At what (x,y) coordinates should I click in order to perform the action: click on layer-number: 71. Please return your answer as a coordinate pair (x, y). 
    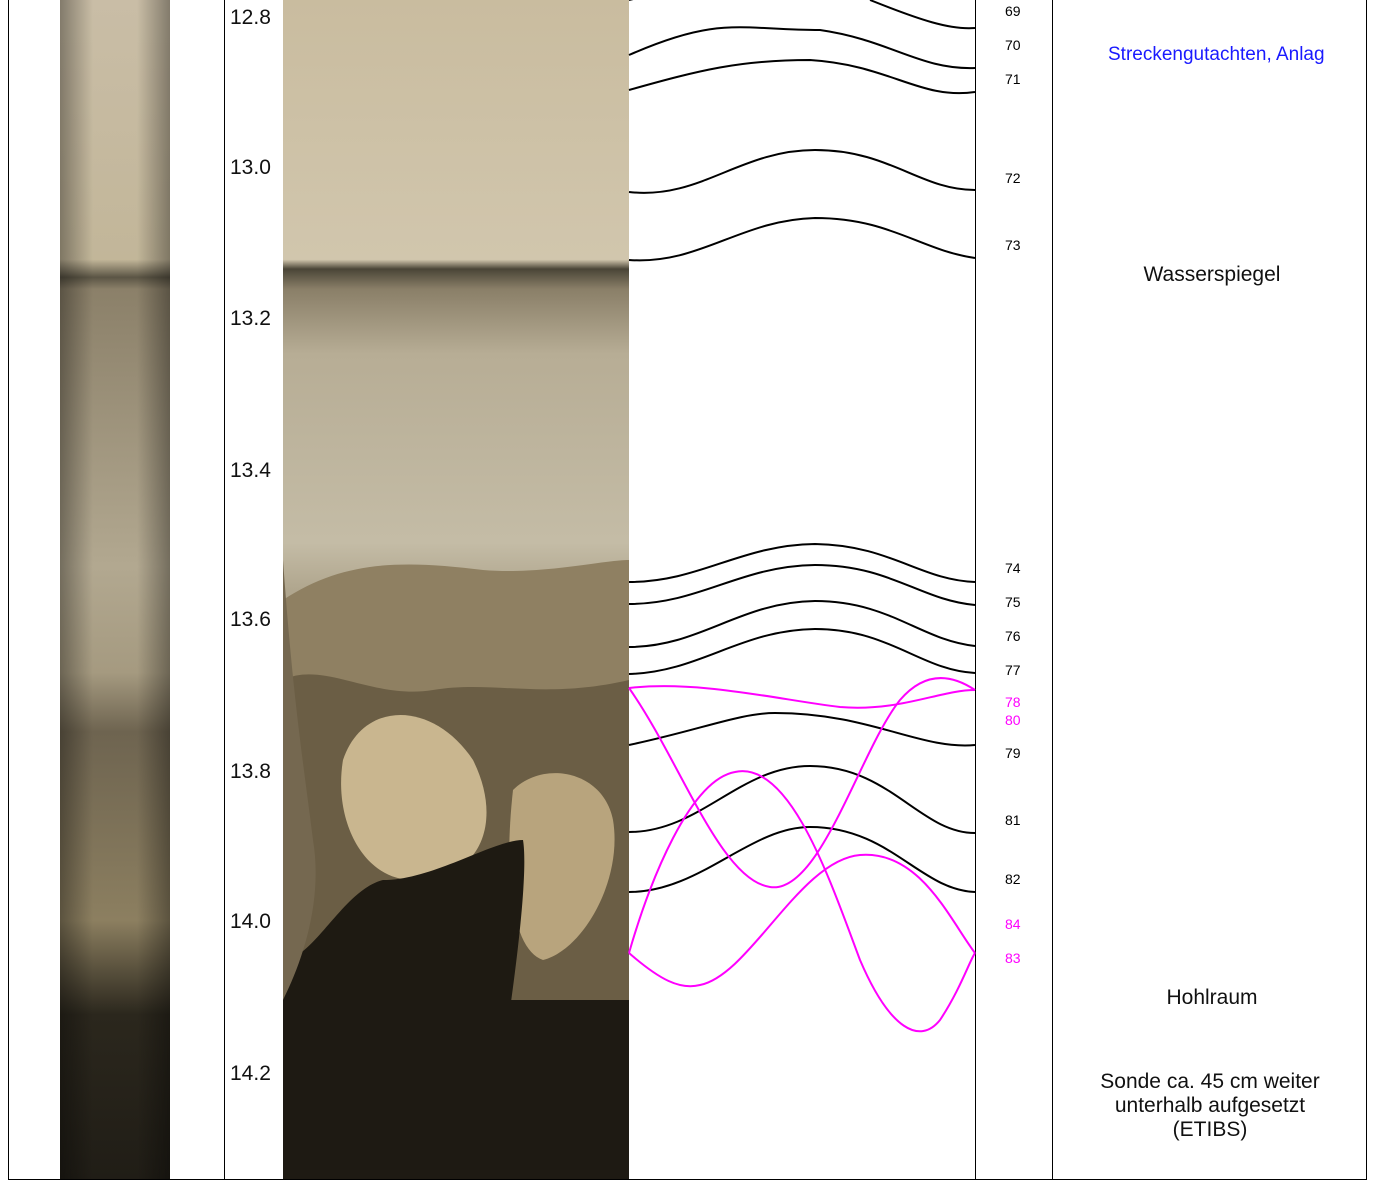
    Looking at the image, I should click on (1013, 79).